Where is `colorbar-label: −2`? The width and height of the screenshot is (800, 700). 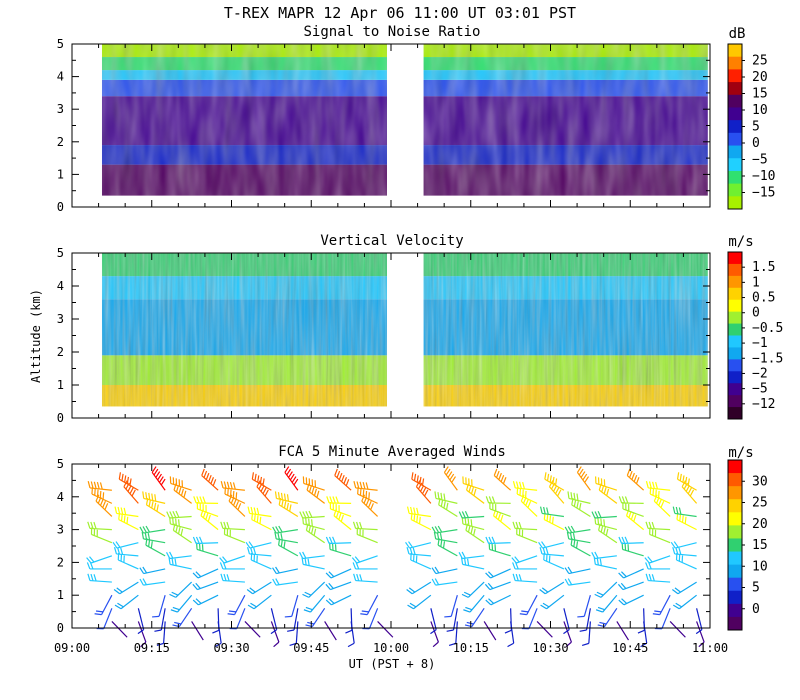
colorbar-label: −2 is located at coordinates (760, 373).